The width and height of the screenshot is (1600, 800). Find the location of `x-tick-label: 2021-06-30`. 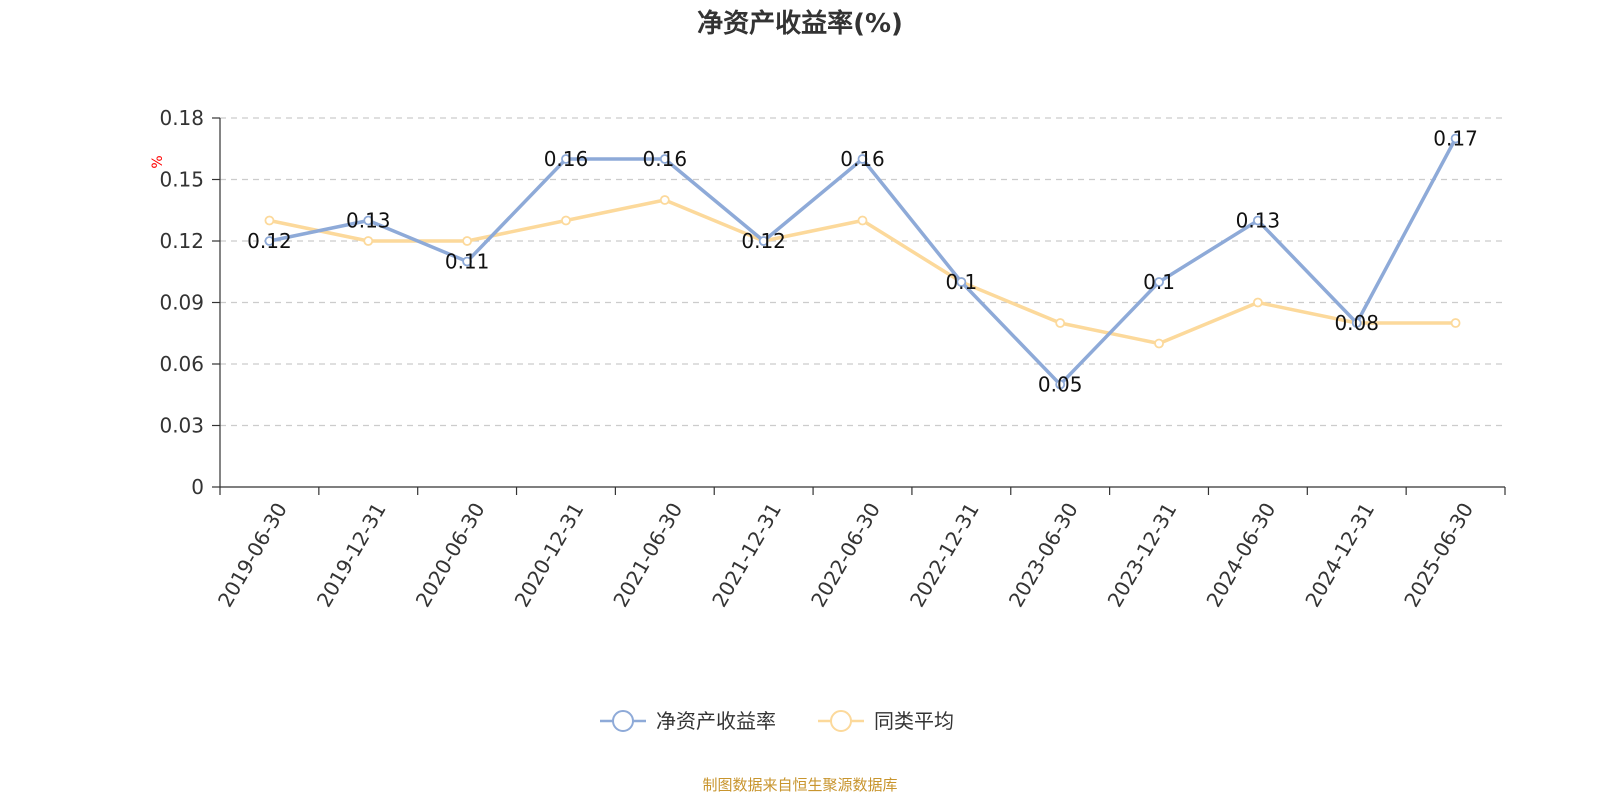

x-tick-label: 2021-06-30 is located at coordinates (647, 555).